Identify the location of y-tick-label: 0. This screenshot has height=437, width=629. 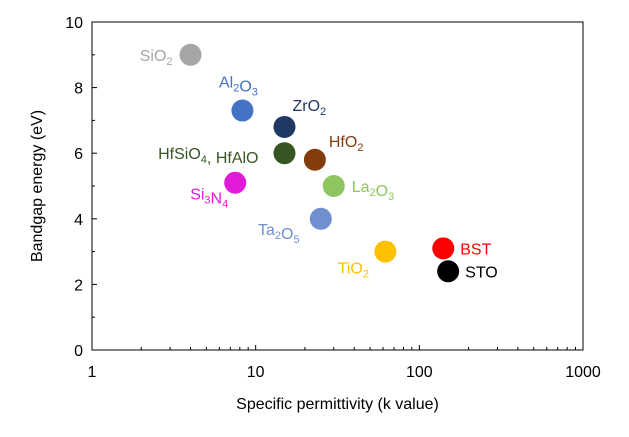
(78, 351).